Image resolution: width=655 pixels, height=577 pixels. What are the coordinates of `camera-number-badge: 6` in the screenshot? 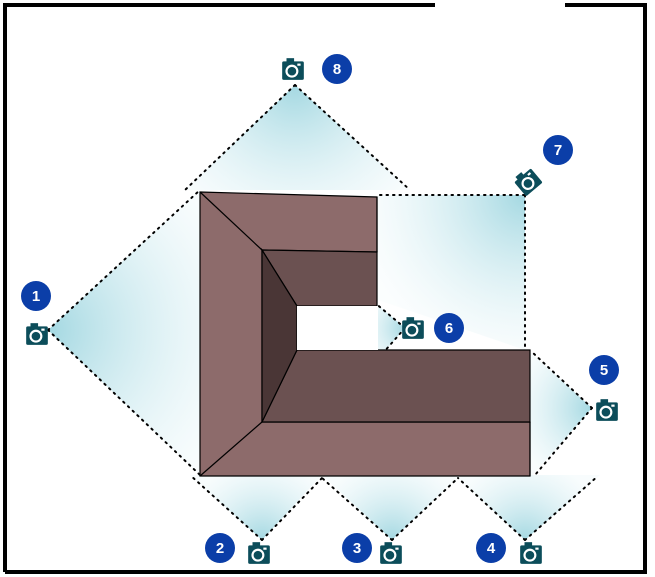 It's located at (449, 328).